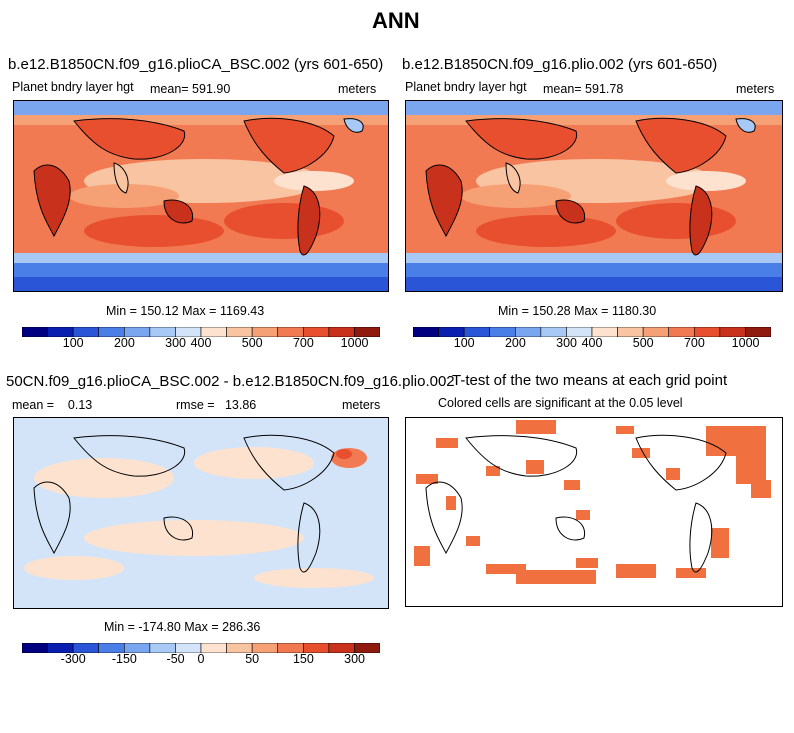  I want to click on cbar-tick: 50, so click(252, 659).